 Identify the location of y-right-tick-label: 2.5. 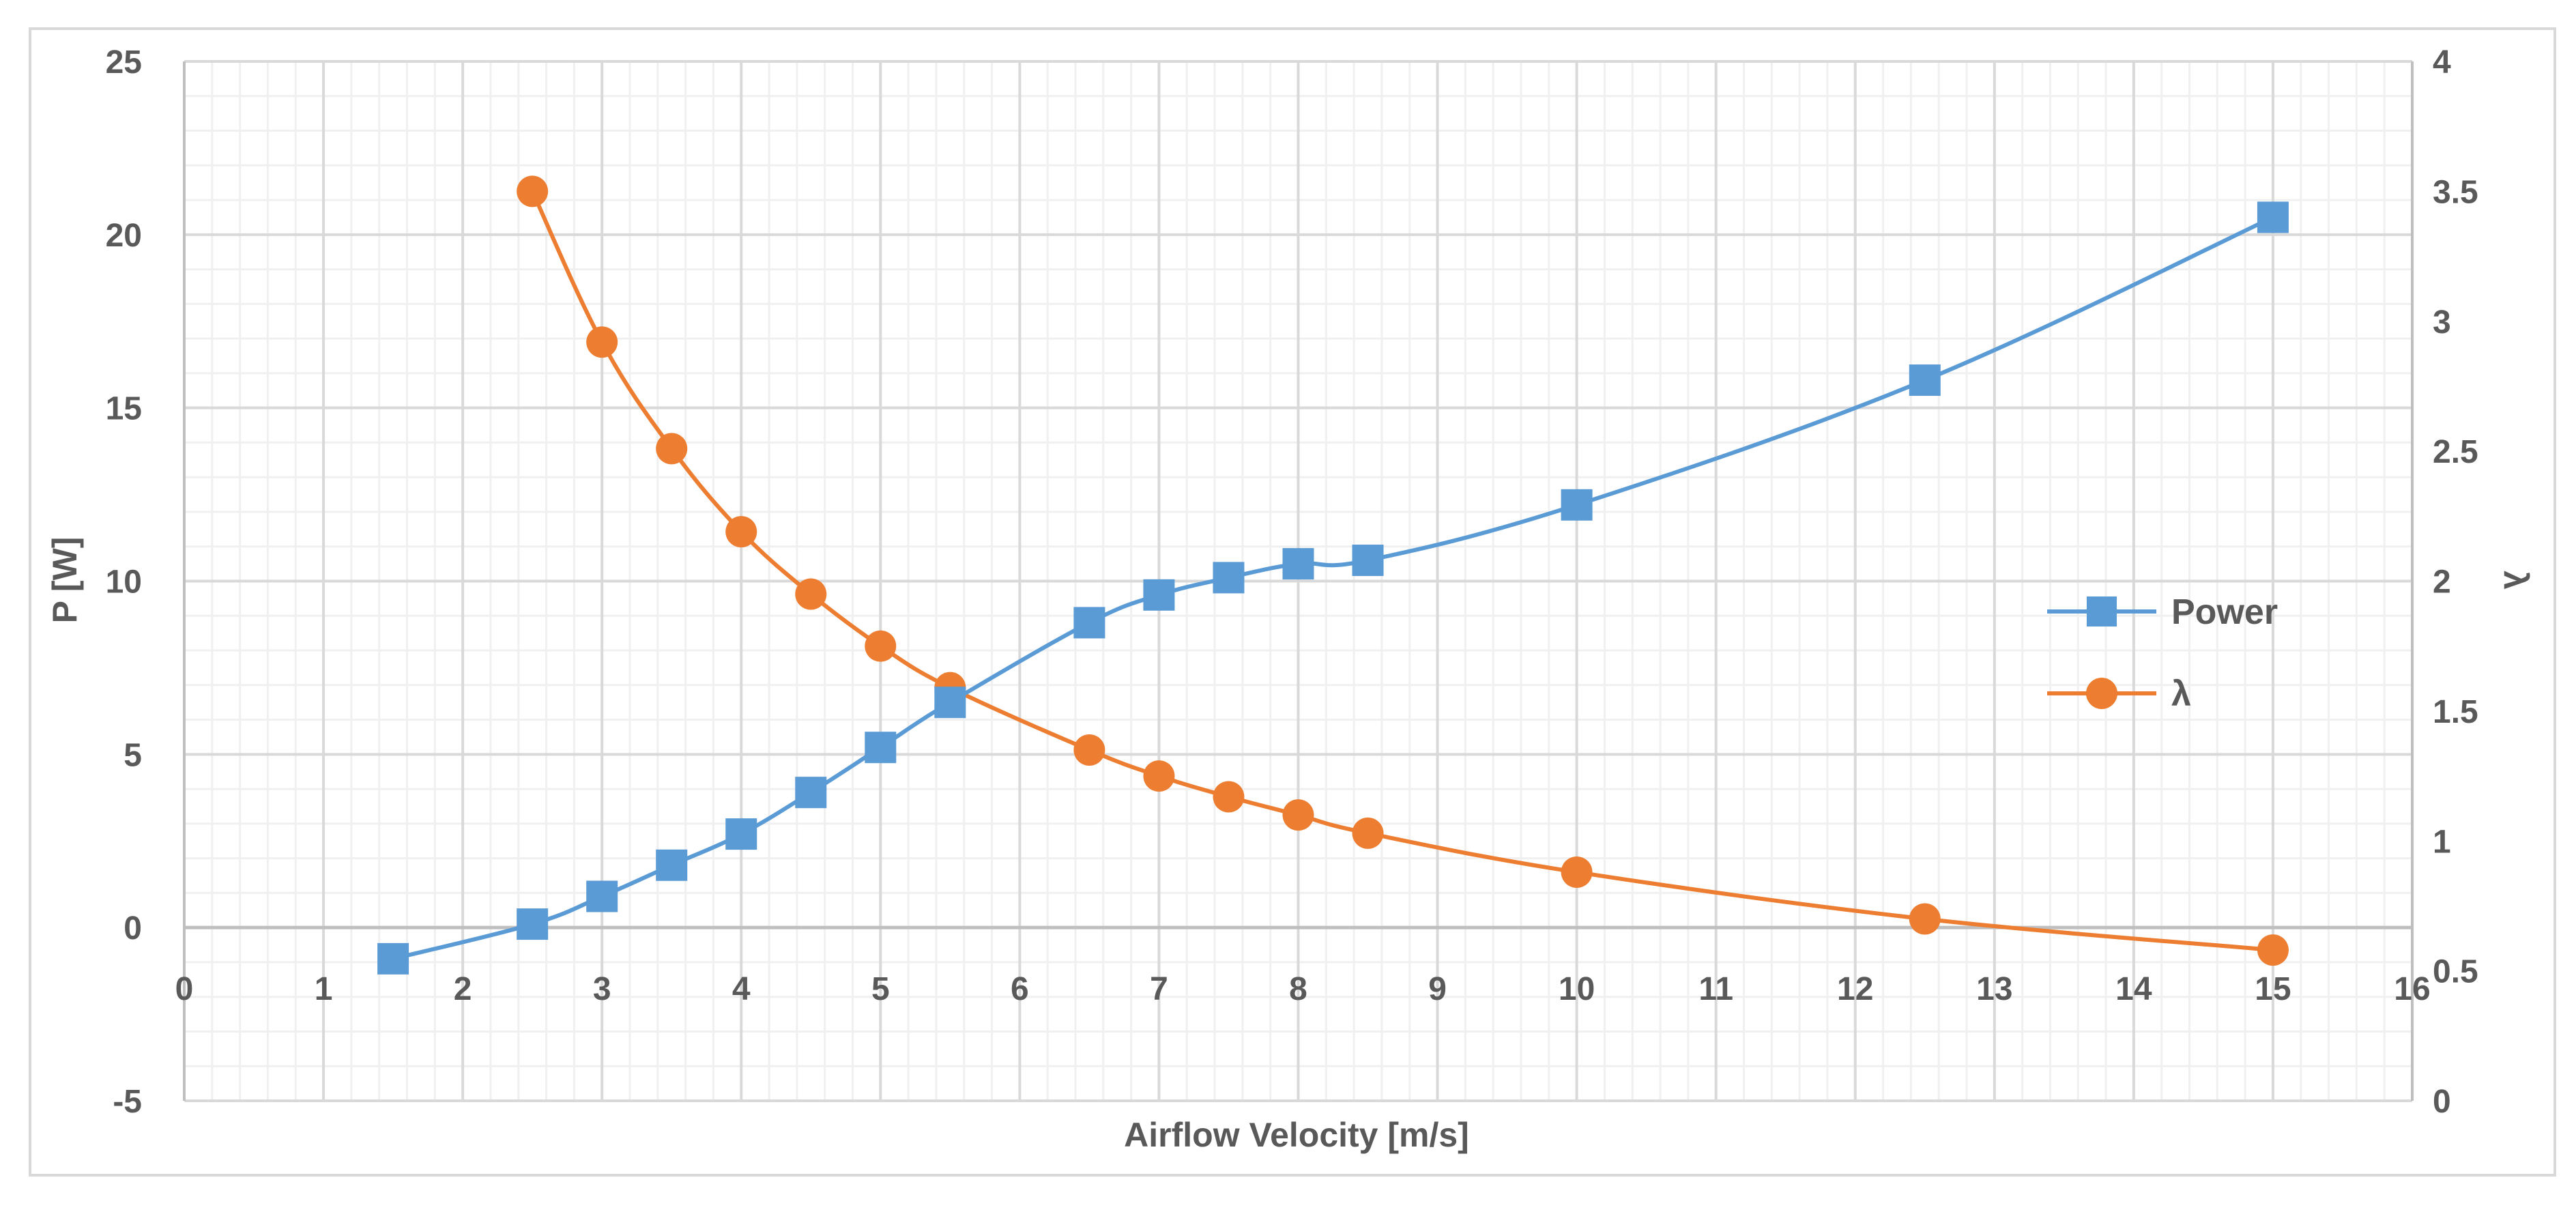
(2455, 452).